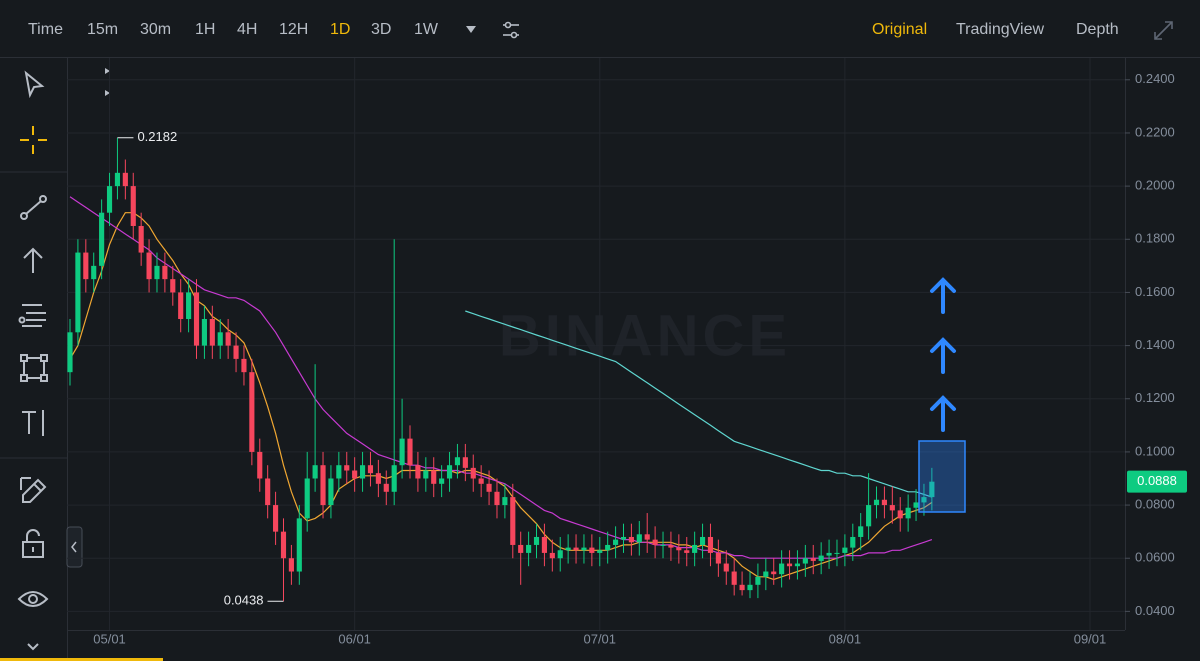 Image resolution: width=1200 pixels, height=661 pixels. Describe the element at coordinates (511, 30) in the screenshot. I see `settings-icon` at that location.